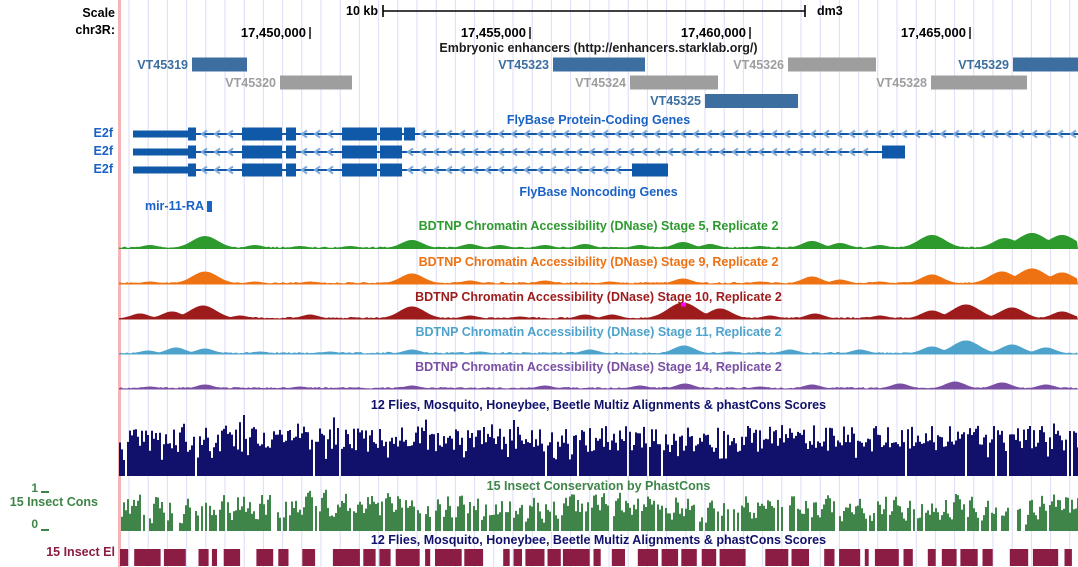 This screenshot has height=567, width=1078. What do you see at coordinates (1045, 64) in the screenshot?
I see `enhancer-item-VT45329` at bounding box center [1045, 64].